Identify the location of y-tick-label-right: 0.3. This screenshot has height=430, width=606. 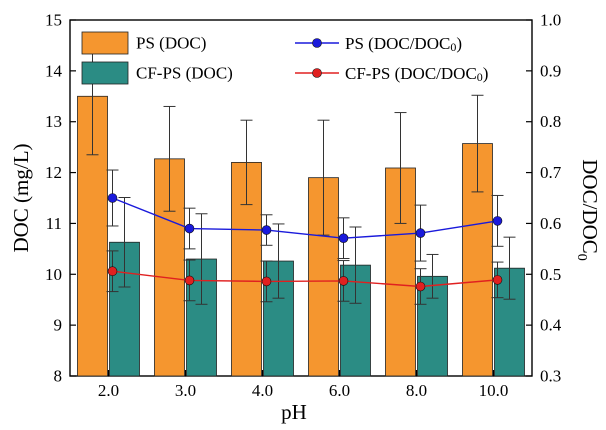
(550, 376).